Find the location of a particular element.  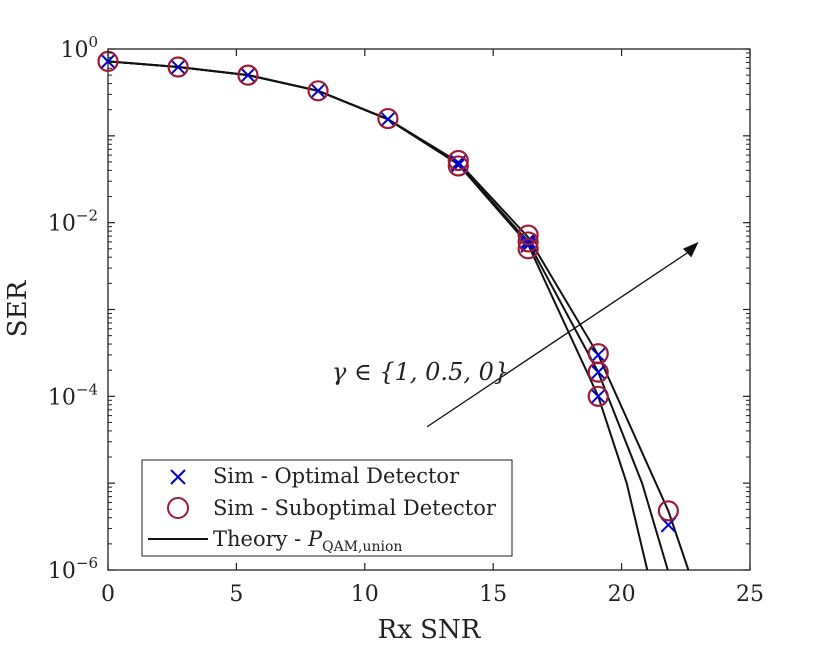

legend-label-theory: Theory - PQAM,union is located at coordinates (307, 541).